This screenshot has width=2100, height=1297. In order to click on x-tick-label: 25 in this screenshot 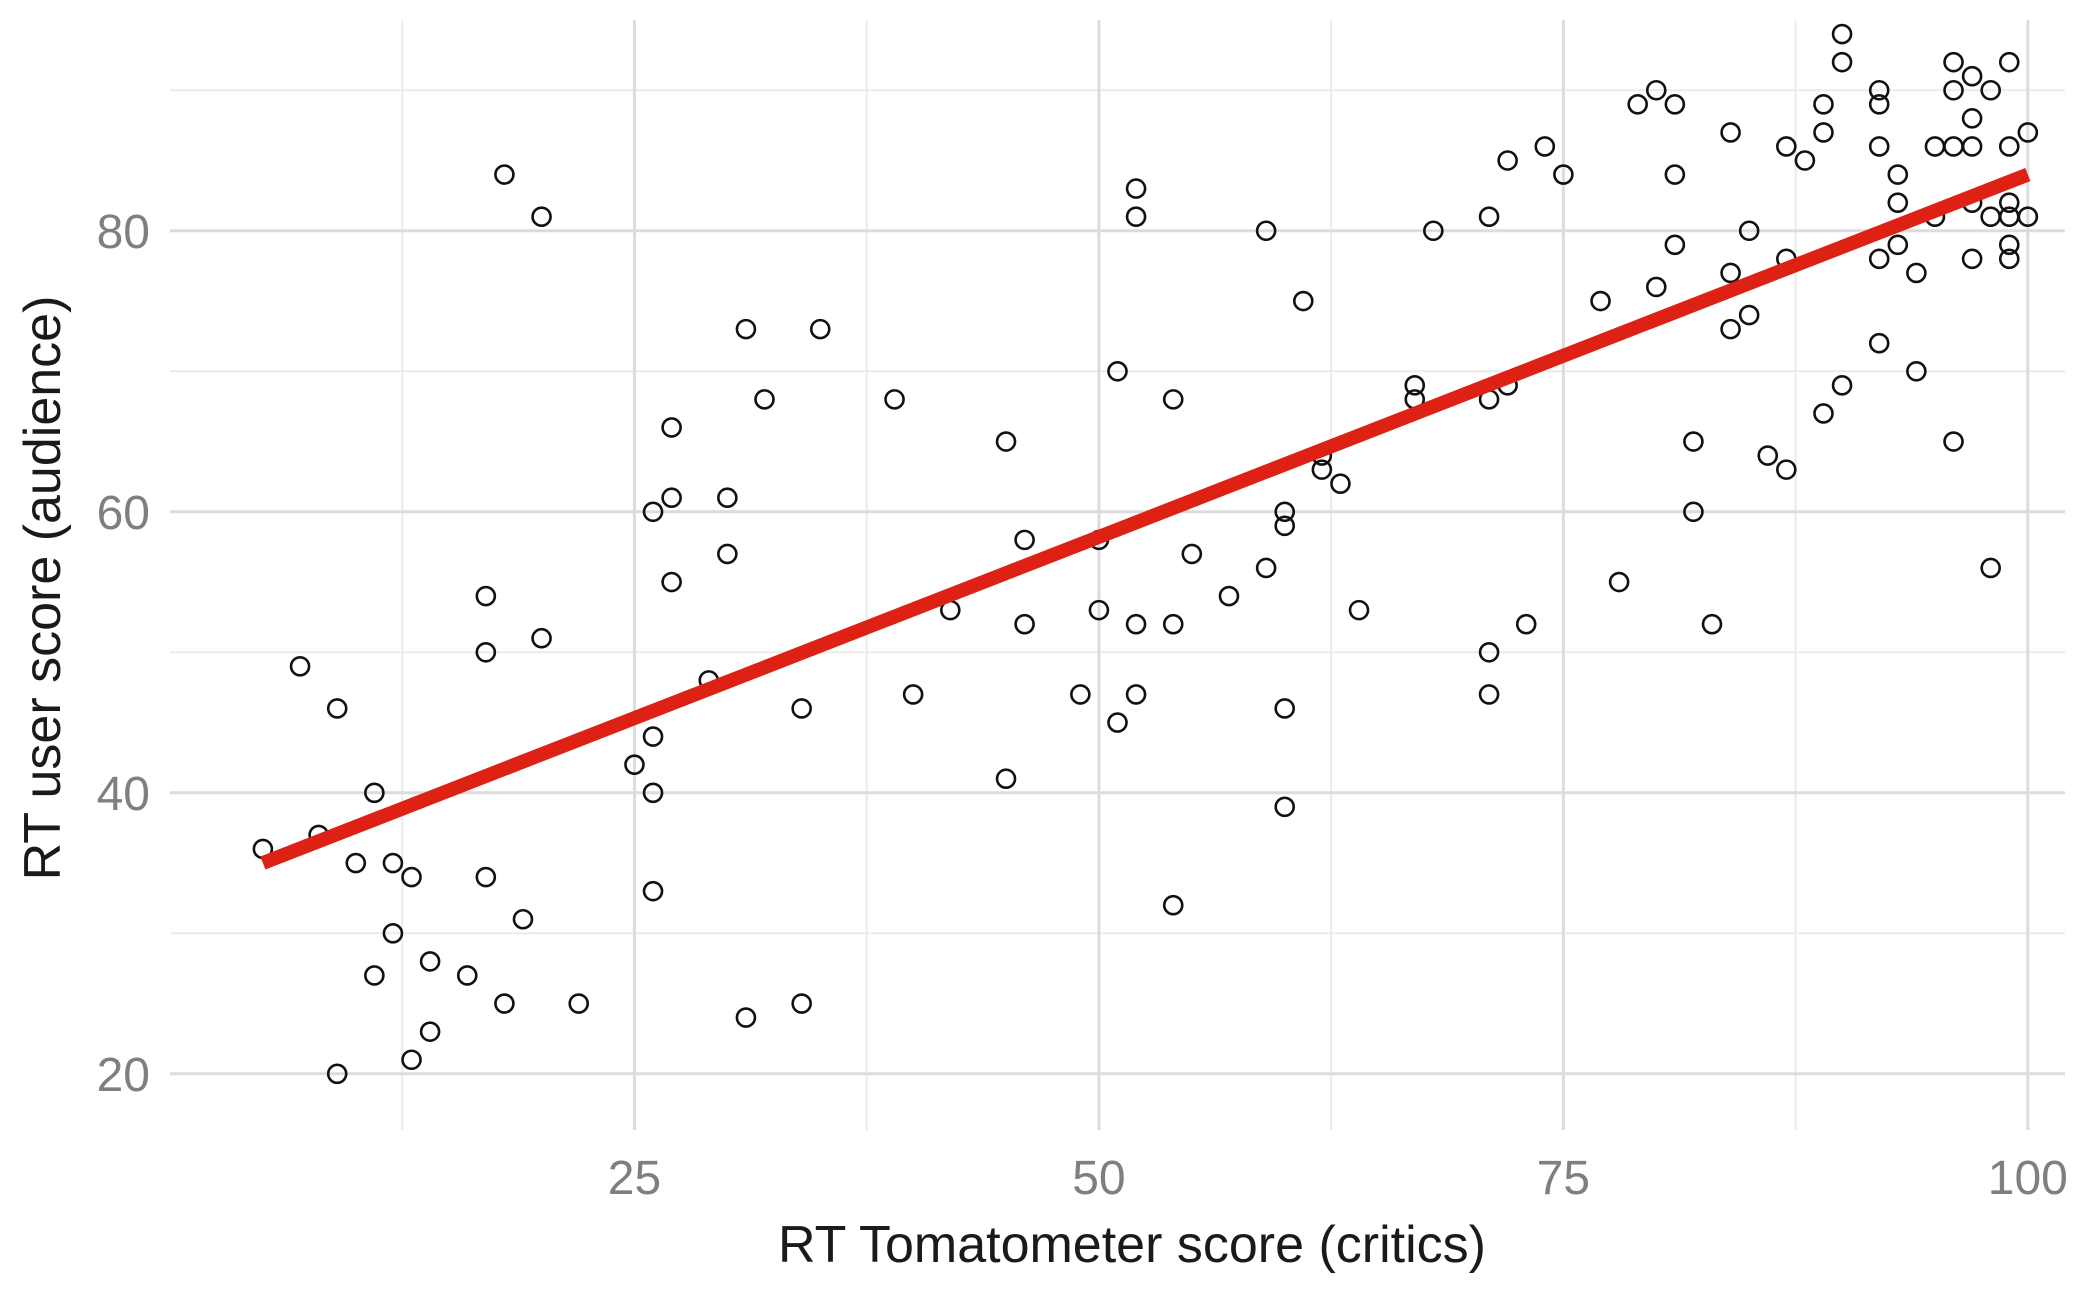, I will do `click(634, 1178)`.